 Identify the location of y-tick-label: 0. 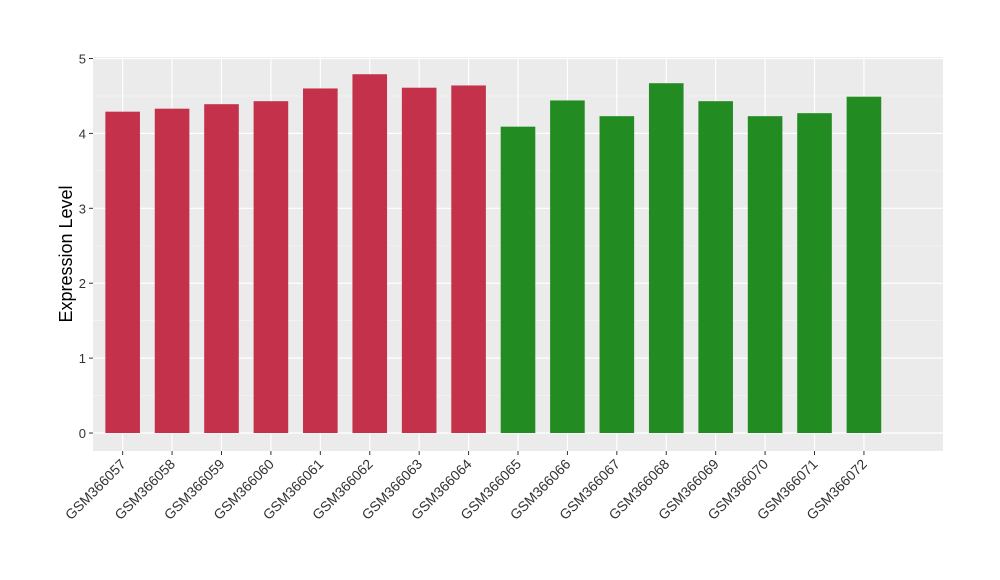
(82, 433).